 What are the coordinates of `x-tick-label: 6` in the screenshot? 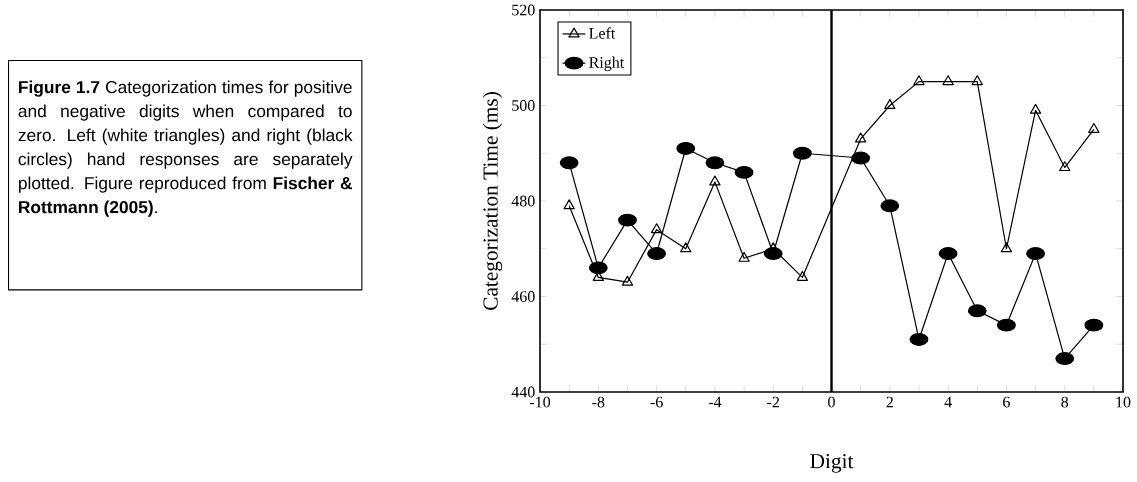 It's located at (1006, 402).